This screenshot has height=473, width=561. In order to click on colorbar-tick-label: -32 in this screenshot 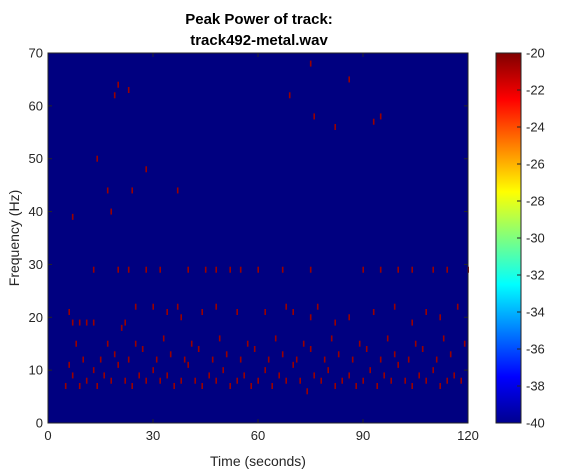, I will do `click(535, 275)`.